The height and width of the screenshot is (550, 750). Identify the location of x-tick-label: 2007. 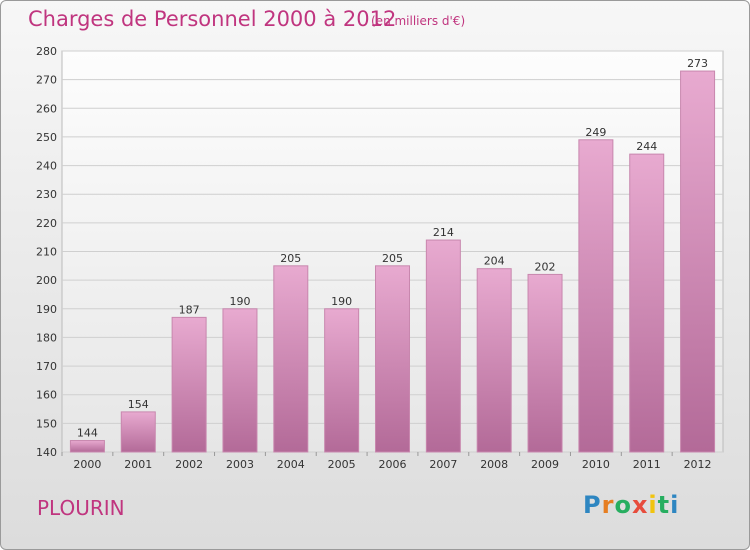
(443, 464).